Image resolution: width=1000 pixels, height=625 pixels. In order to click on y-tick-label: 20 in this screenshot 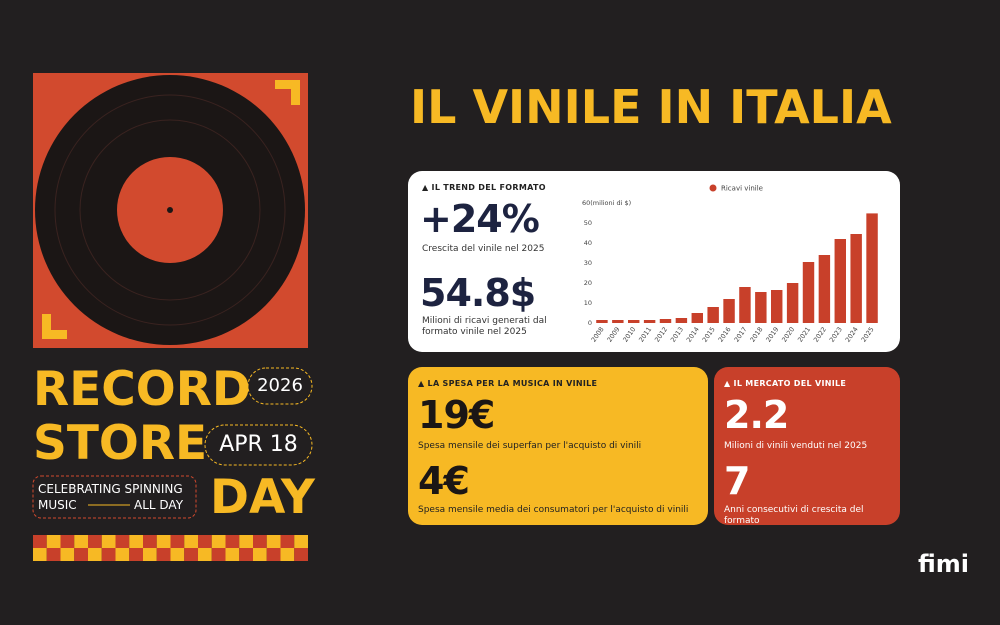, I will do `click(588, 283)`.